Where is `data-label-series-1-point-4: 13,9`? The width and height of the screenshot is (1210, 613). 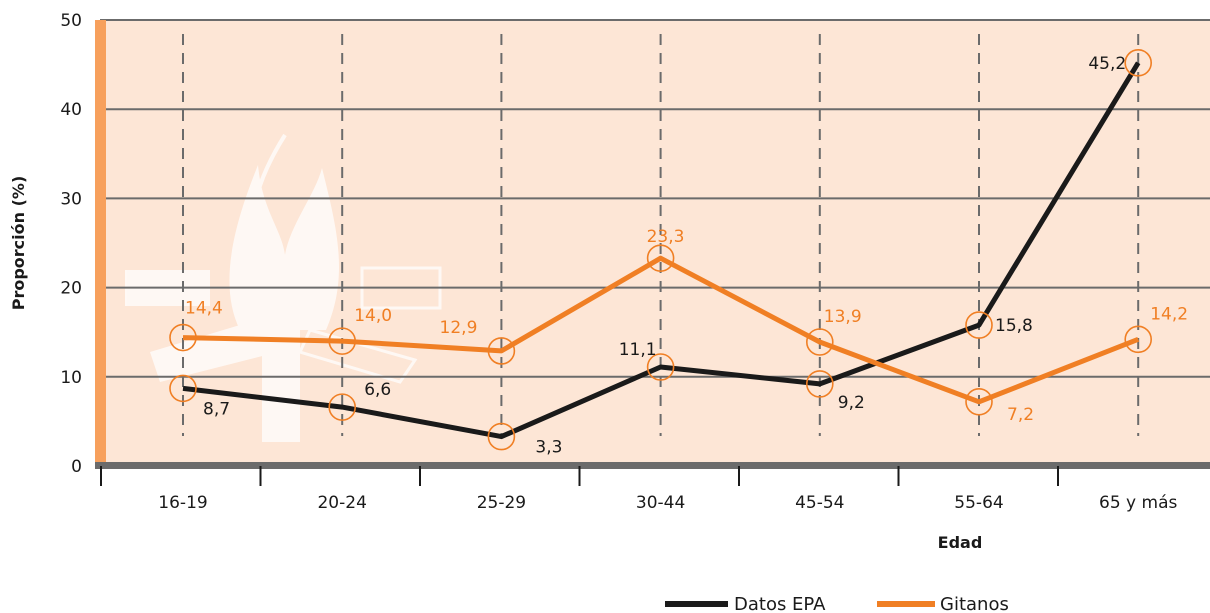 data-label-series-1-point-4: 13,9 is located at coordinates (843, 317).